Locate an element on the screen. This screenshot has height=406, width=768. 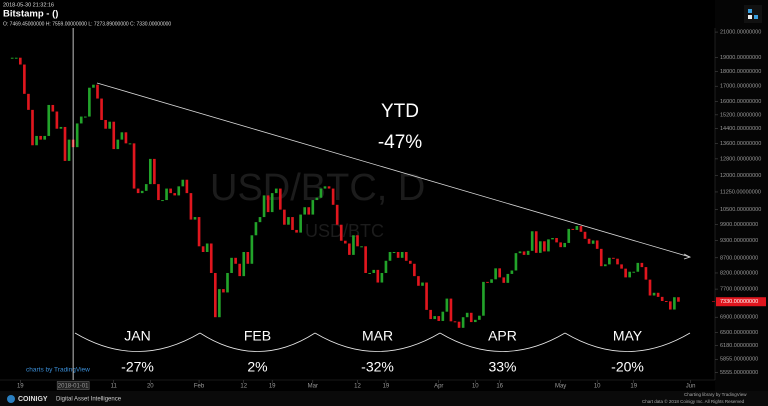
footer-right-1: Charting library by TradingView is located at coordinates (715, 394).